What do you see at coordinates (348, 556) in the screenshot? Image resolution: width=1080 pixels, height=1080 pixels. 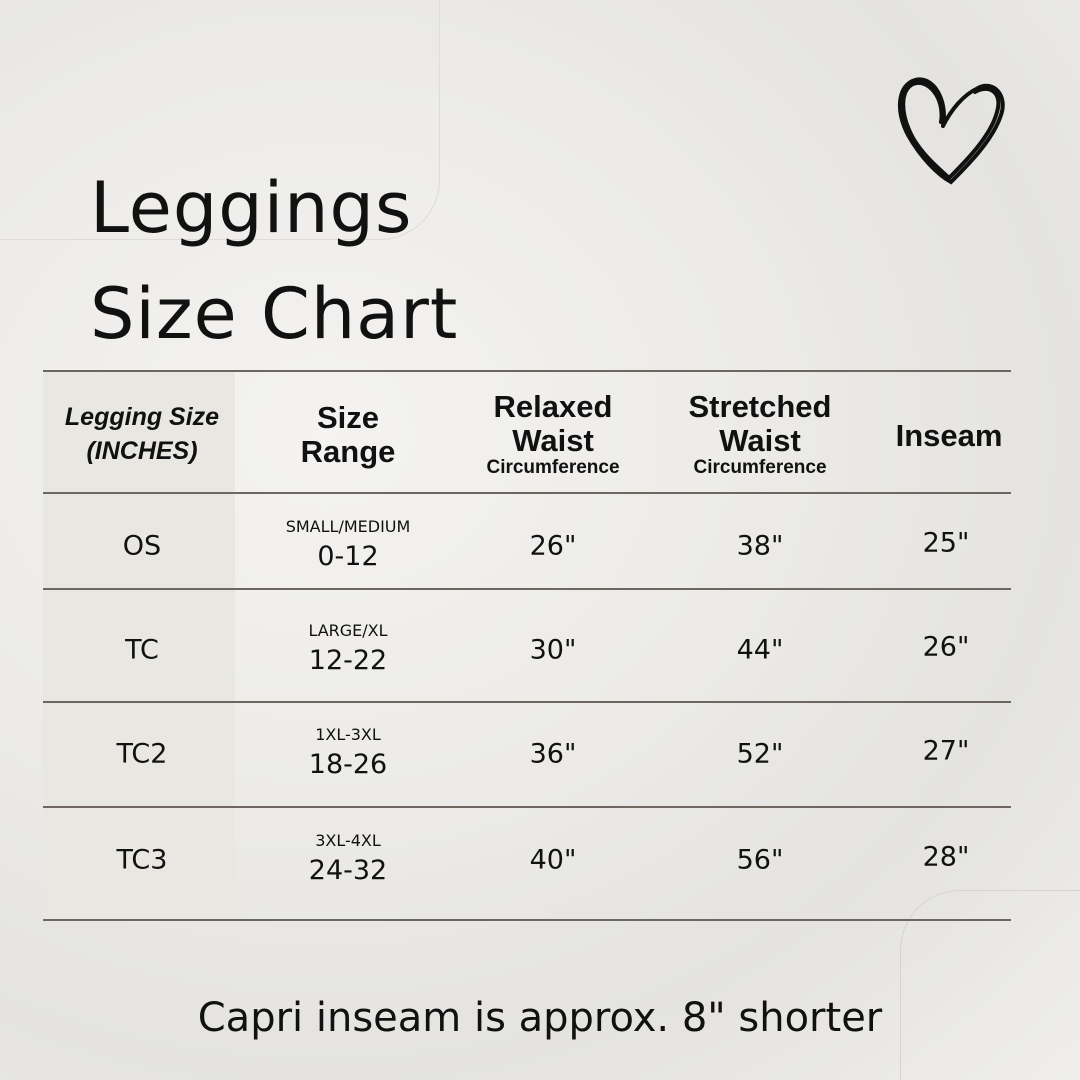 I see `size-range-value: 0-12` at bounding box center [348, 556].